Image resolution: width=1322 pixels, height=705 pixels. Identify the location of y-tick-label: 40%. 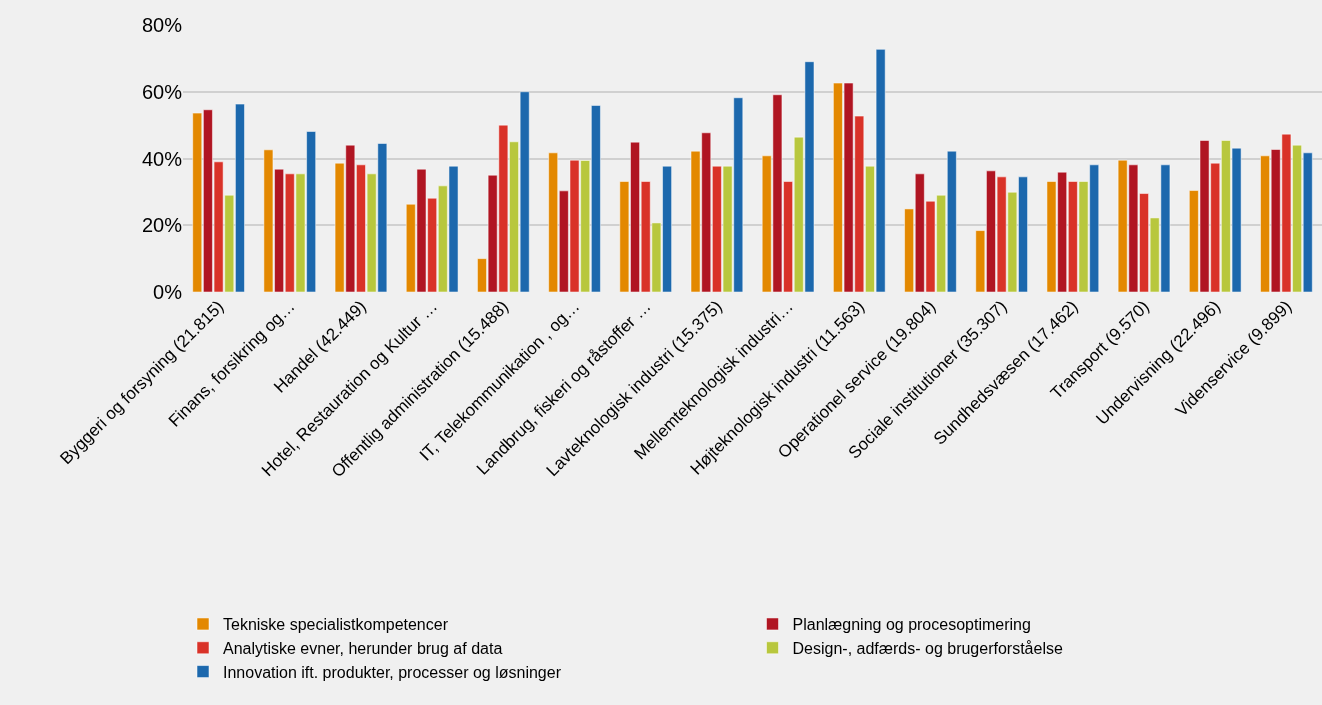
(162, 158).